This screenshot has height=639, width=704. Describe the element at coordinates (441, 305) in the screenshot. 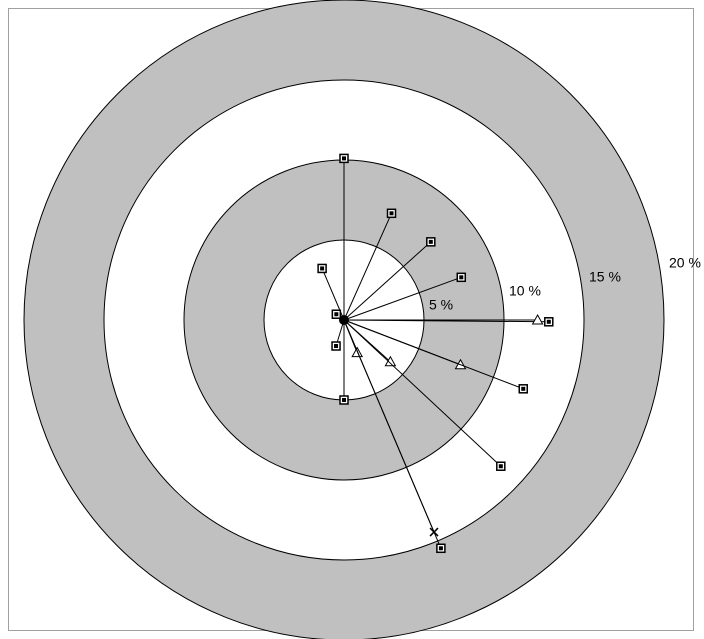

I see `ring-label: 5 %` at that location.